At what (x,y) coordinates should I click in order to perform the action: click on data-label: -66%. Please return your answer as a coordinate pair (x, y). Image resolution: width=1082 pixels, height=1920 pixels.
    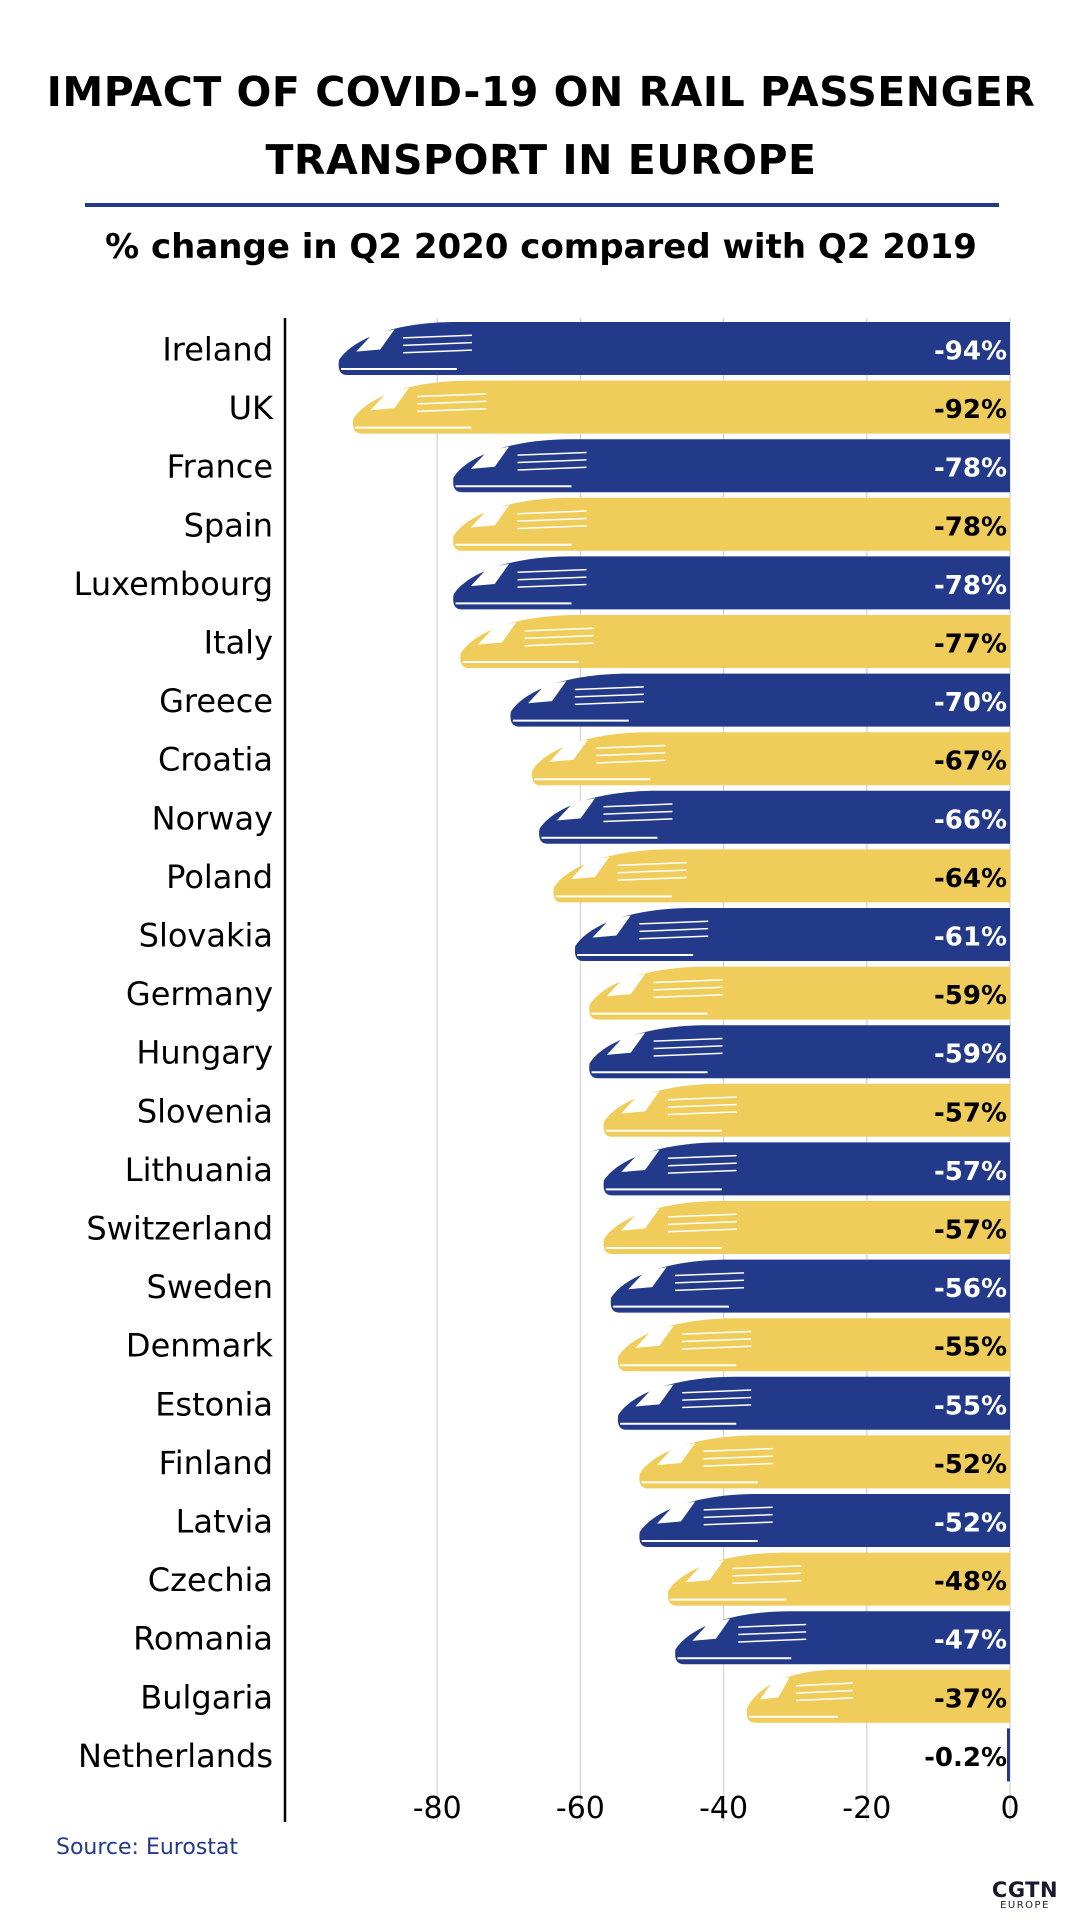
    Looking at the image, I should click on (970, 820).